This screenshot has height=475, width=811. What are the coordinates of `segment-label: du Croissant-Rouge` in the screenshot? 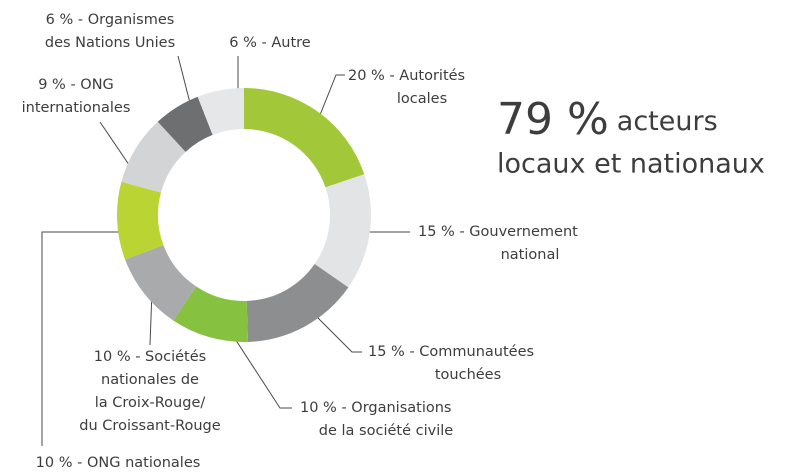 It's located at (149, 426).